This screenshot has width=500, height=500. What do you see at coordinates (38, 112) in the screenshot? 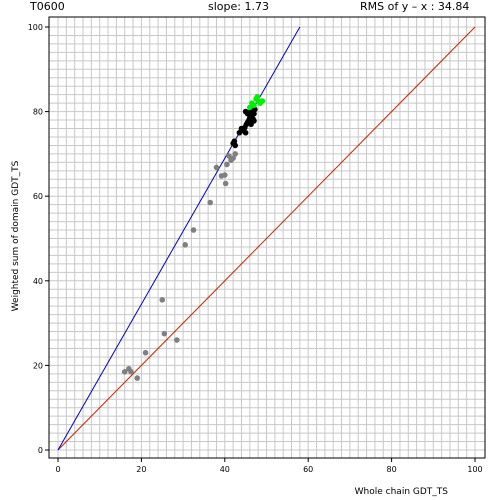
I see `y-tick-label: 80` at bounding box center [38, 112].